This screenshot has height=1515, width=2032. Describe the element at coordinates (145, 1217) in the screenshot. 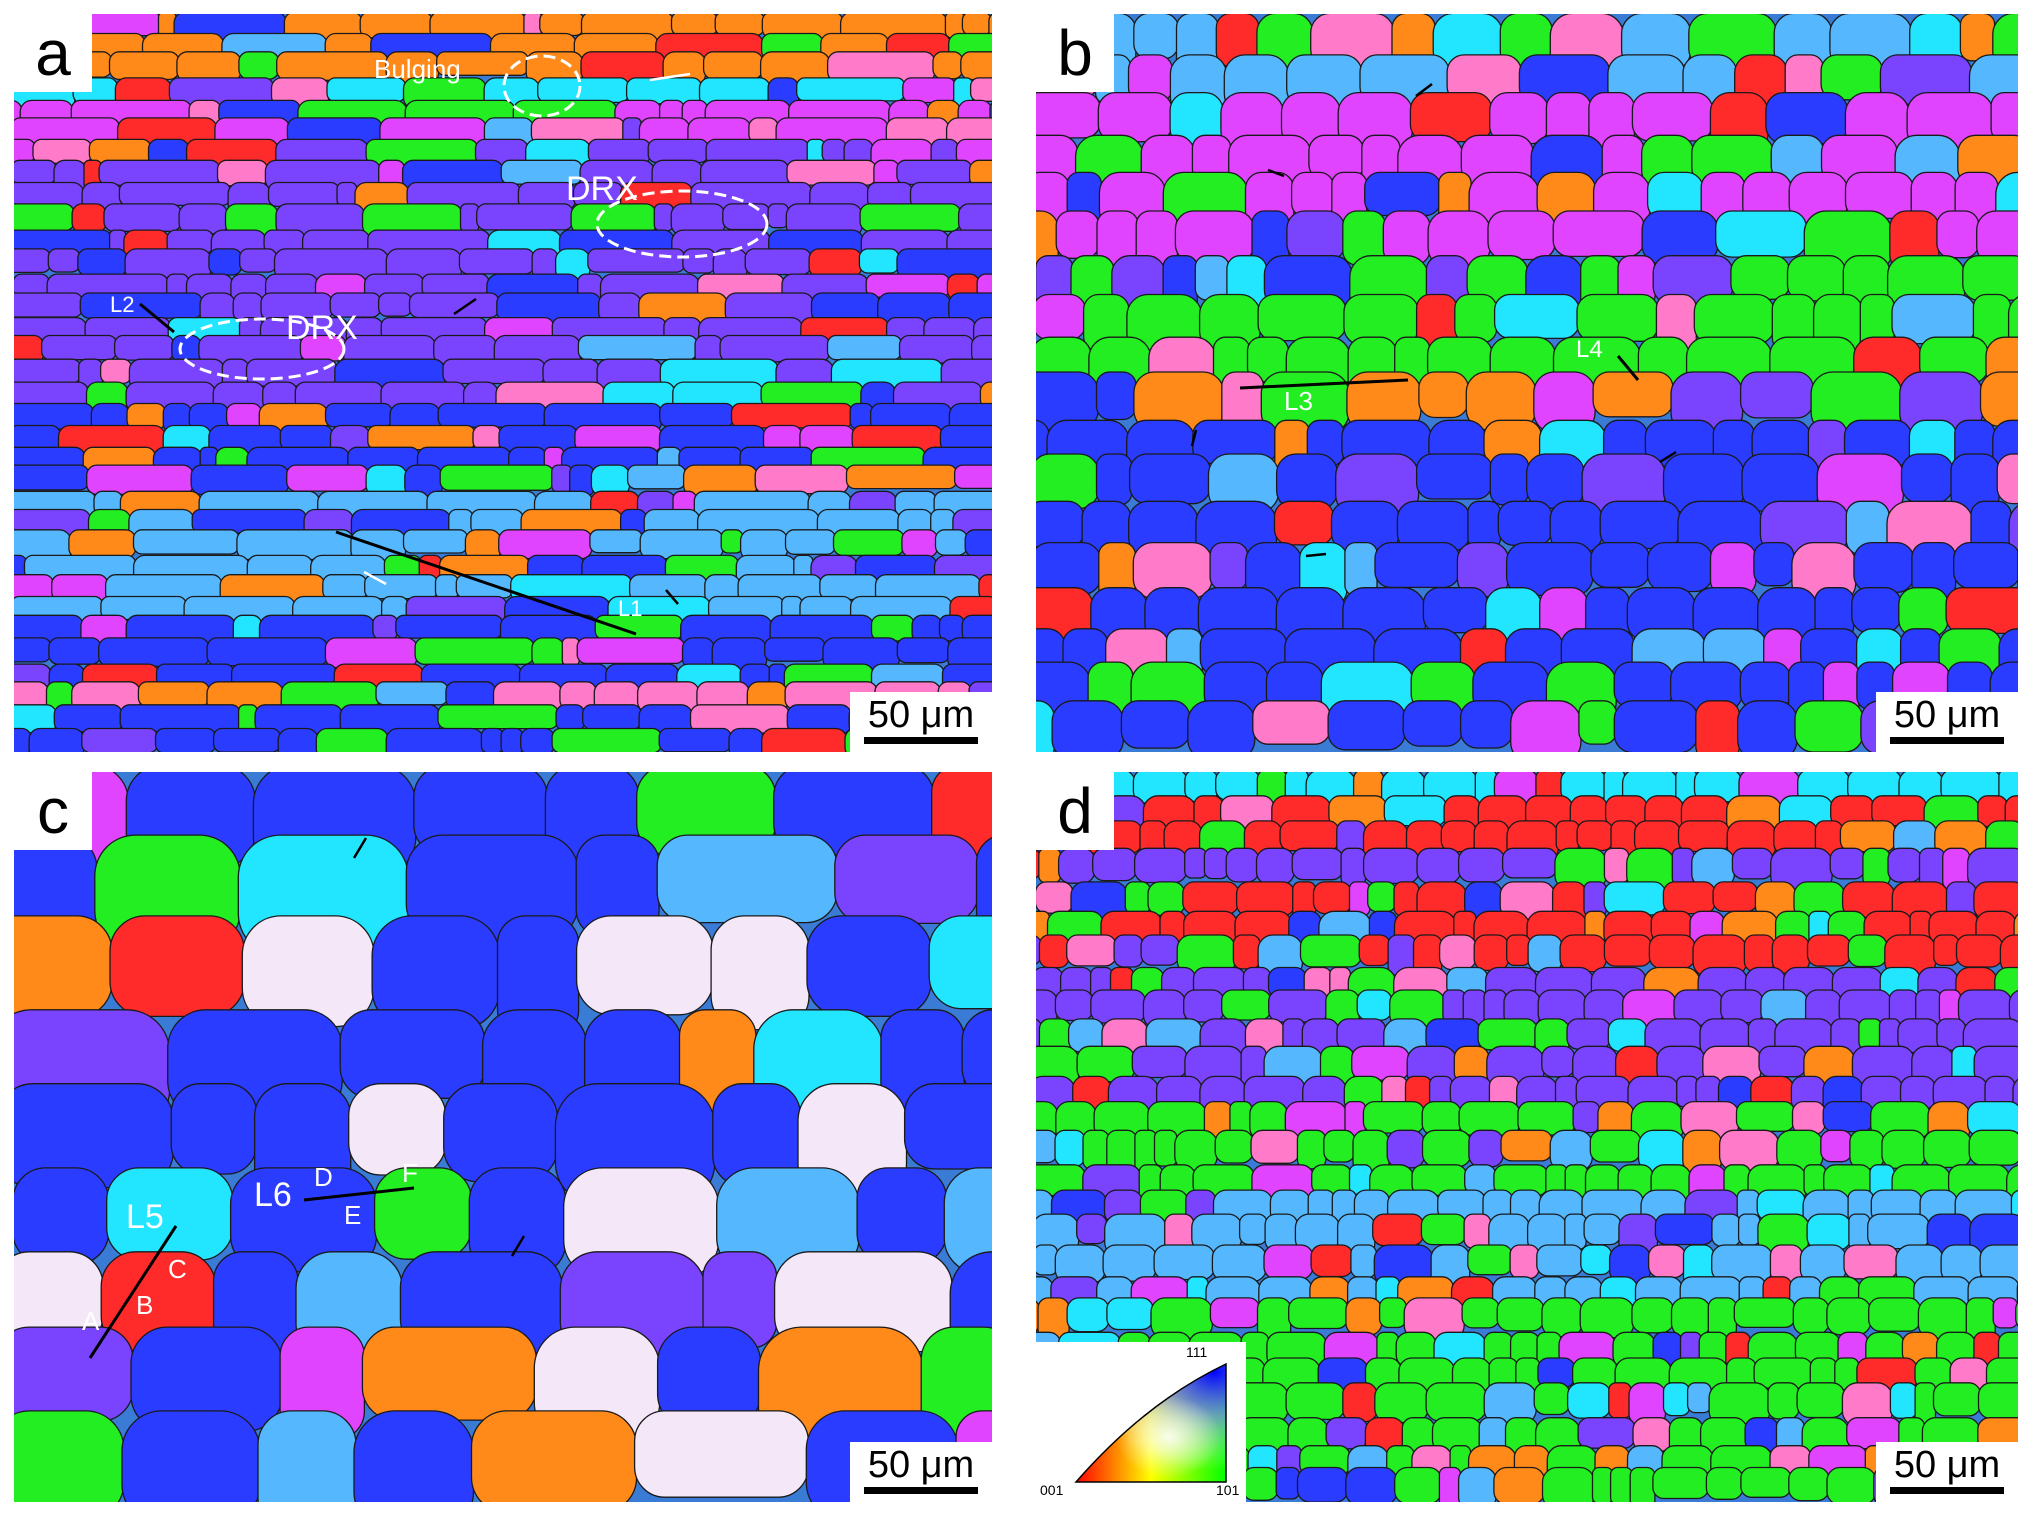

I see `l5-label: L5` at that location.